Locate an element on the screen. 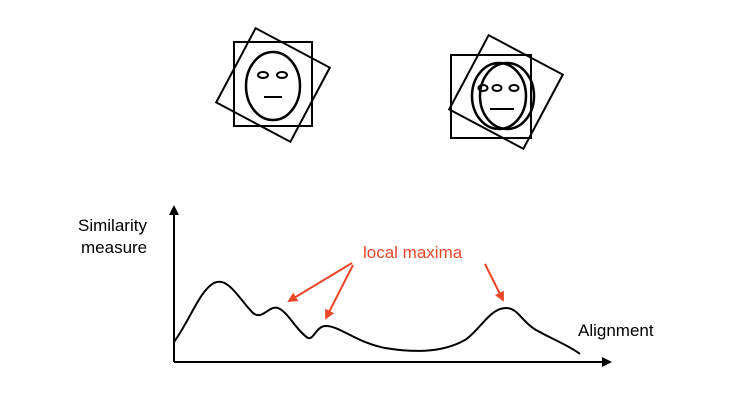 The width and height of the screenshot is (754, 416). arrow-to-third-peak is located at coordinates (339, 292).